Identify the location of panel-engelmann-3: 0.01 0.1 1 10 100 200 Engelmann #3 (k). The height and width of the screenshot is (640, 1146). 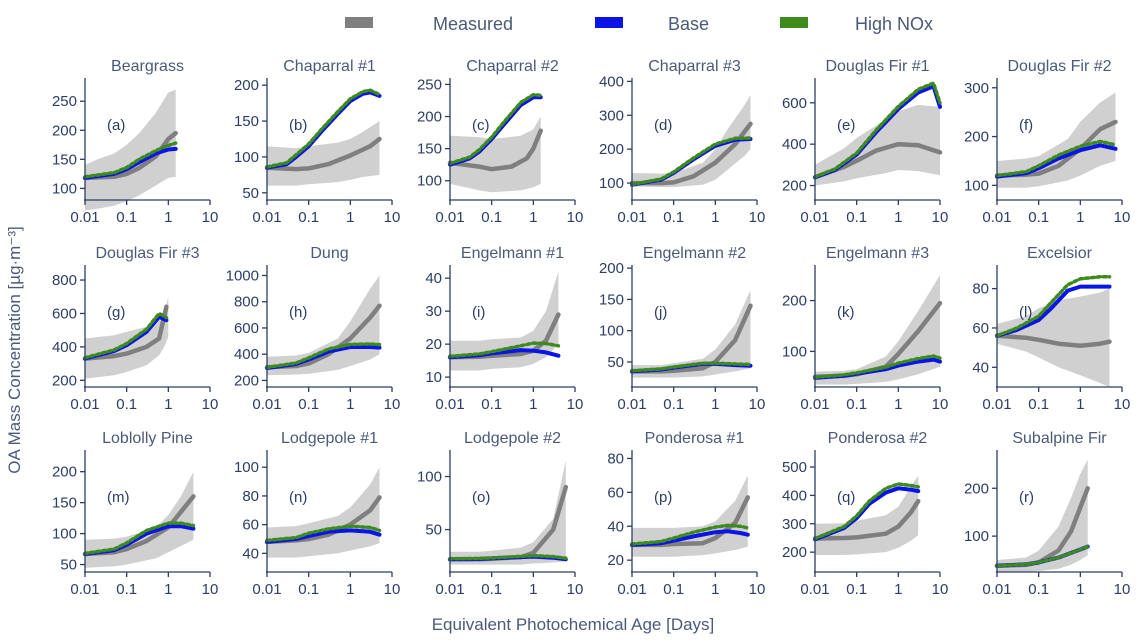
(865, 329).